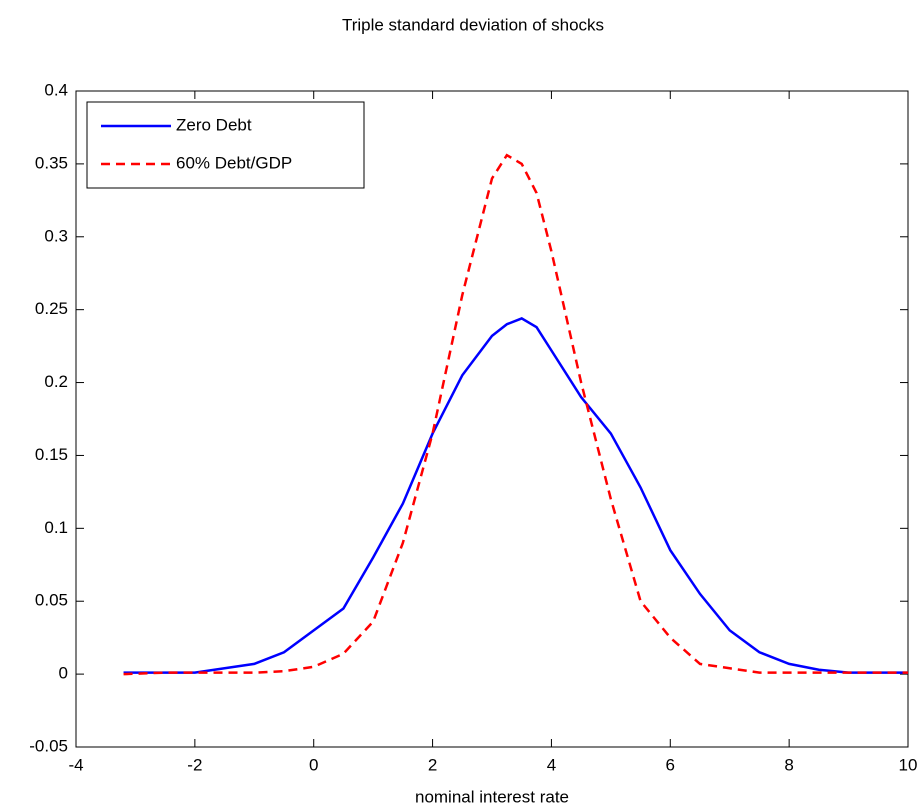 The height and width of the screenshot is (811, 924). I want to click on x-tick-label: 10, so click(908, 764).